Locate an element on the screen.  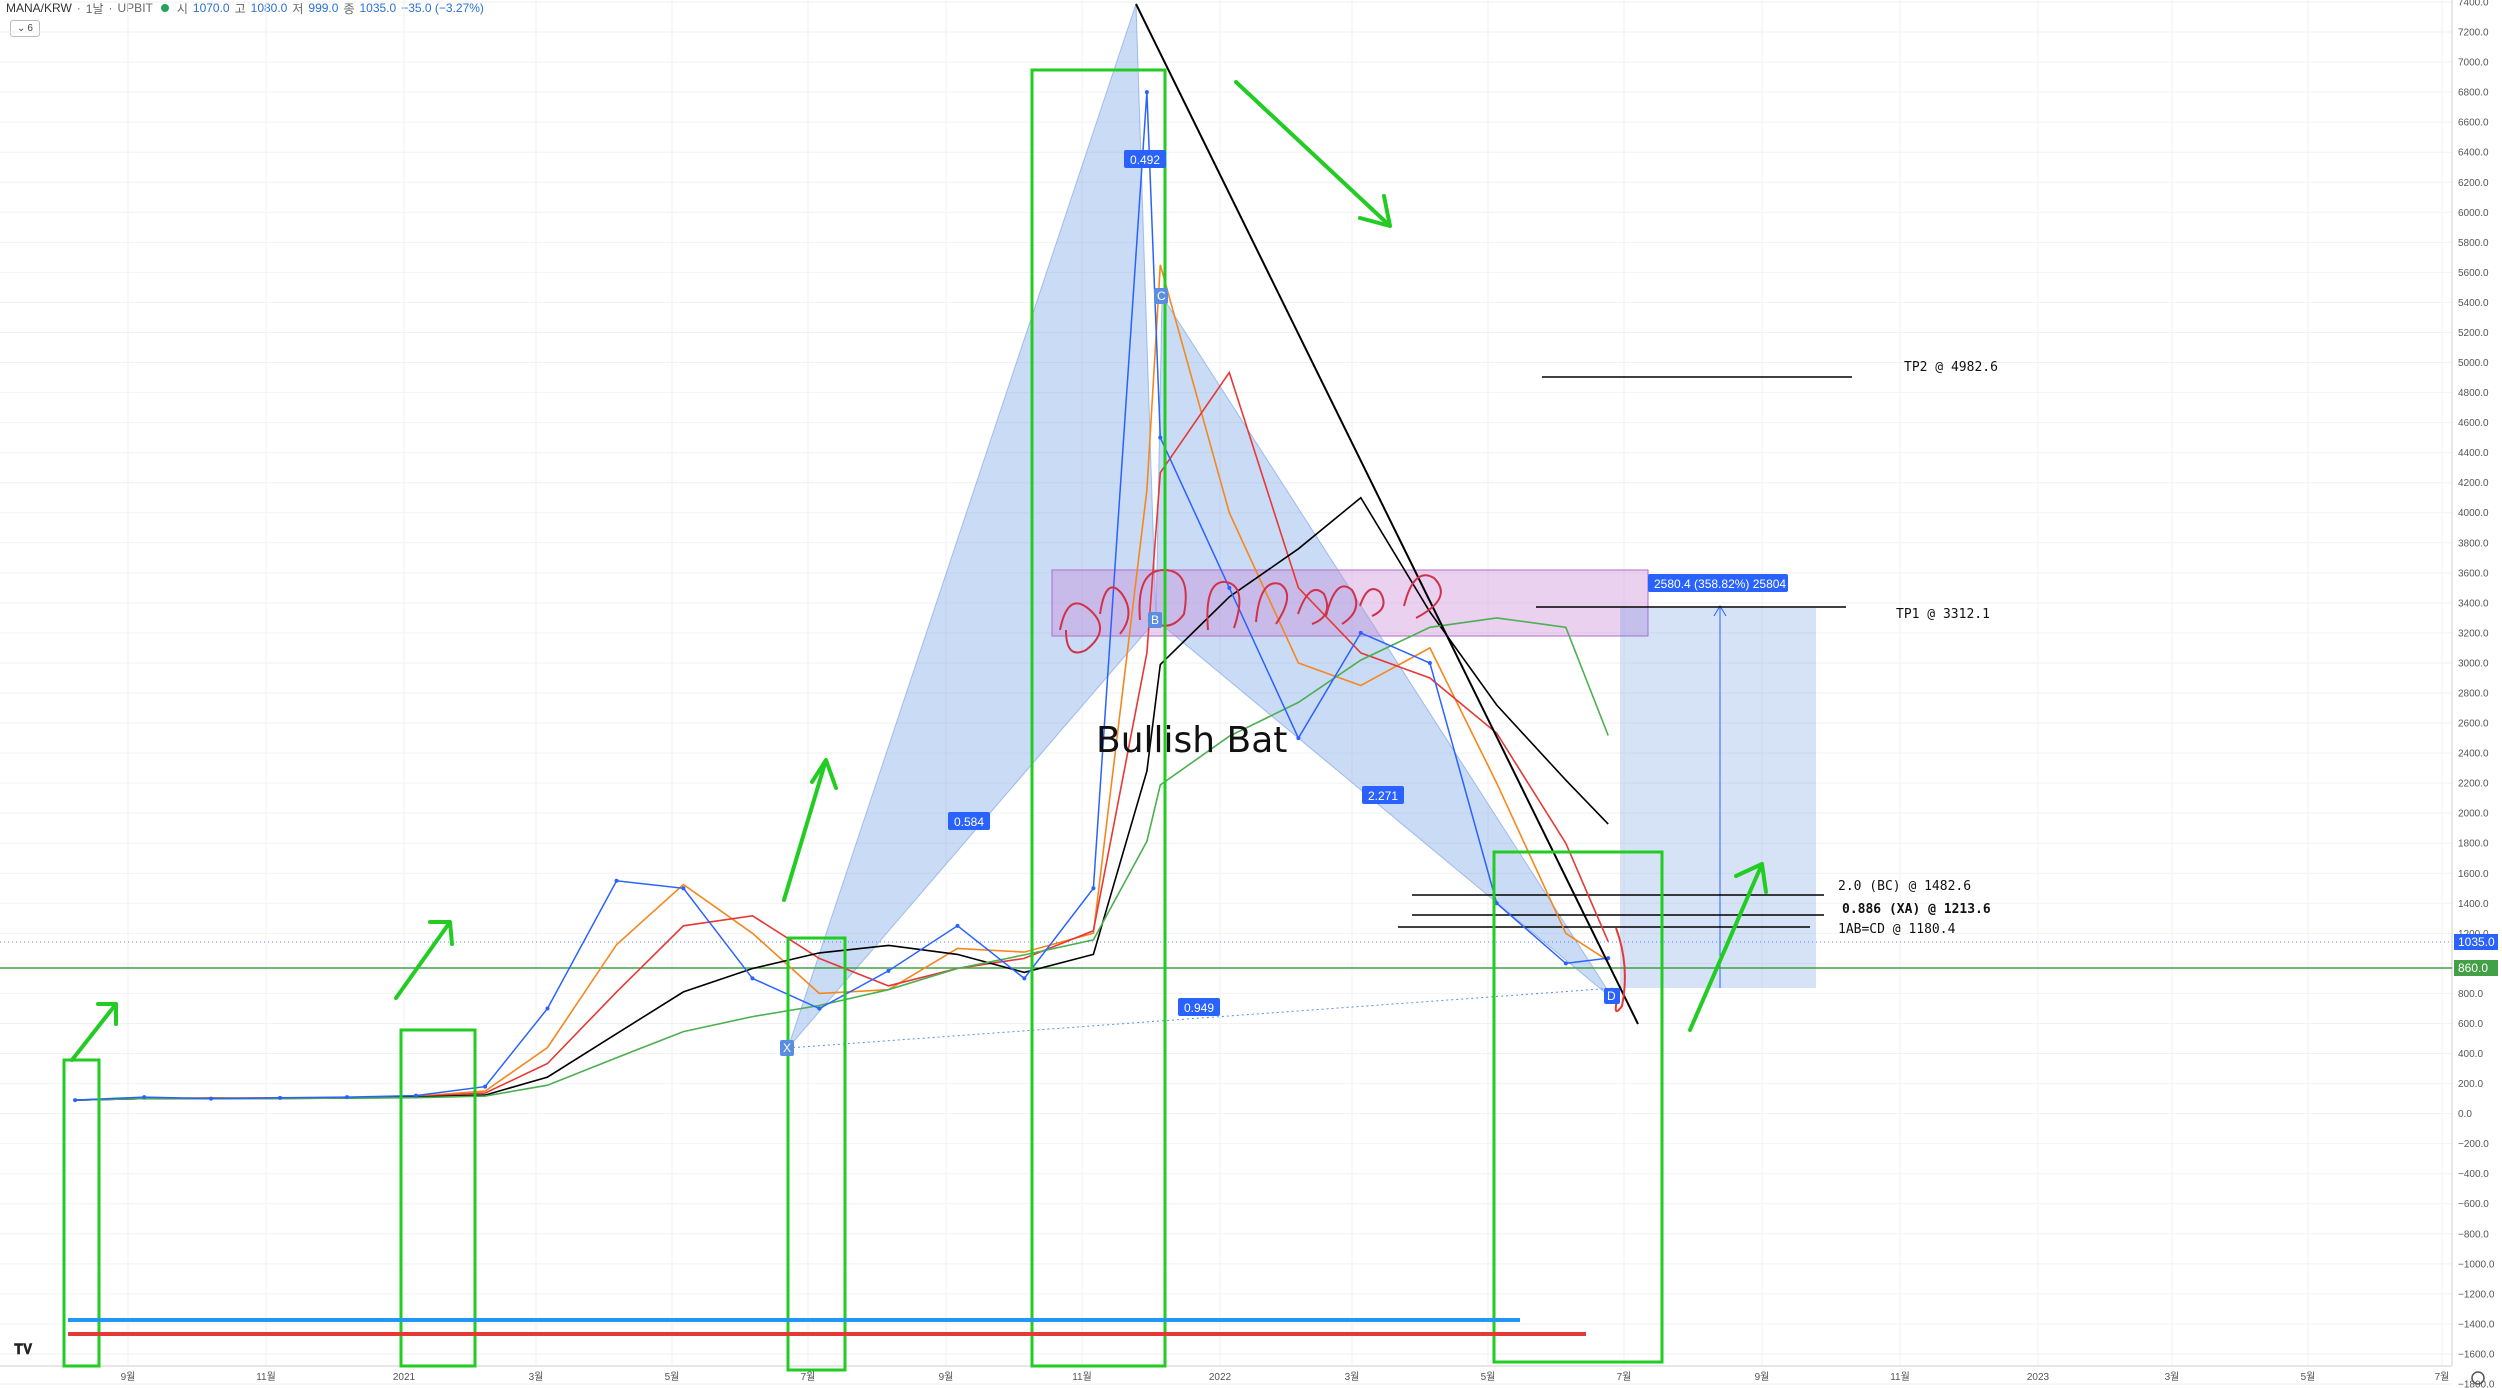
point-b-marker is located at coordinates (1155, 620).